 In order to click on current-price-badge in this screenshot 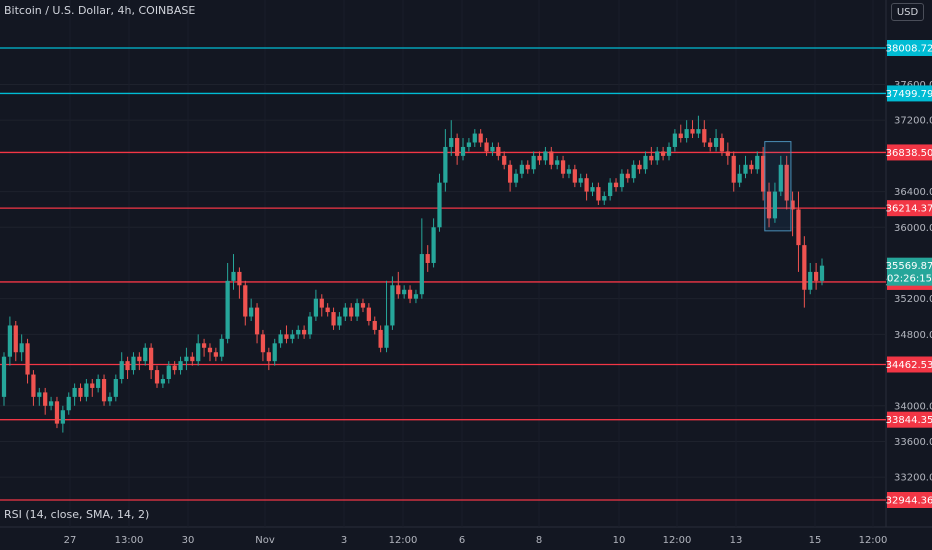, I will do `click(909, 271)`.